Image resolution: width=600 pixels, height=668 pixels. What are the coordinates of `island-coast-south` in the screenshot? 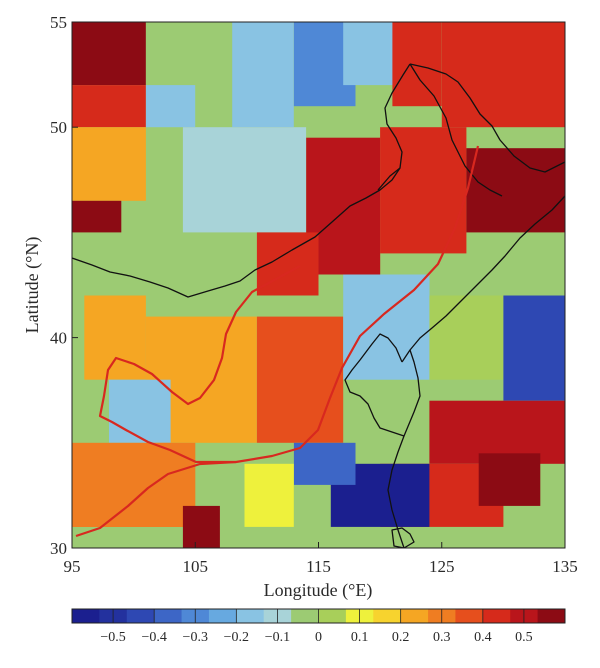 It's located at (403, 537).